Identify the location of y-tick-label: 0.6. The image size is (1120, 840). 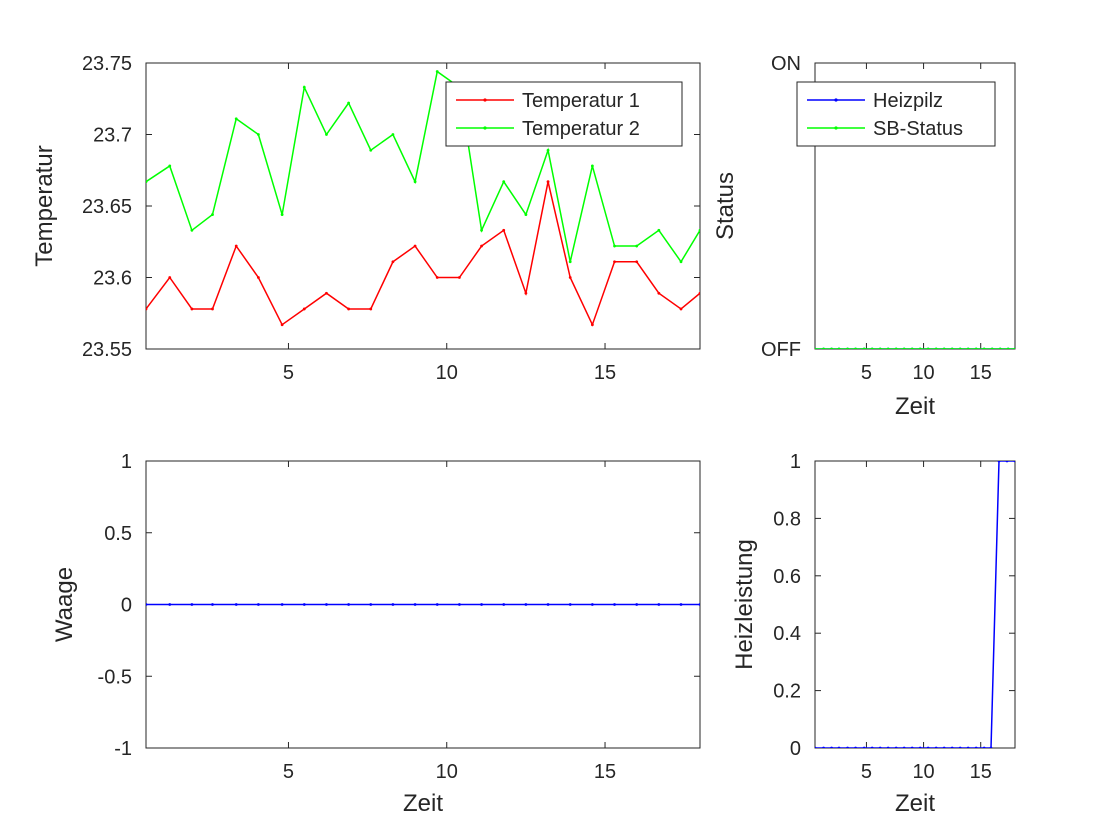
(787, 577).